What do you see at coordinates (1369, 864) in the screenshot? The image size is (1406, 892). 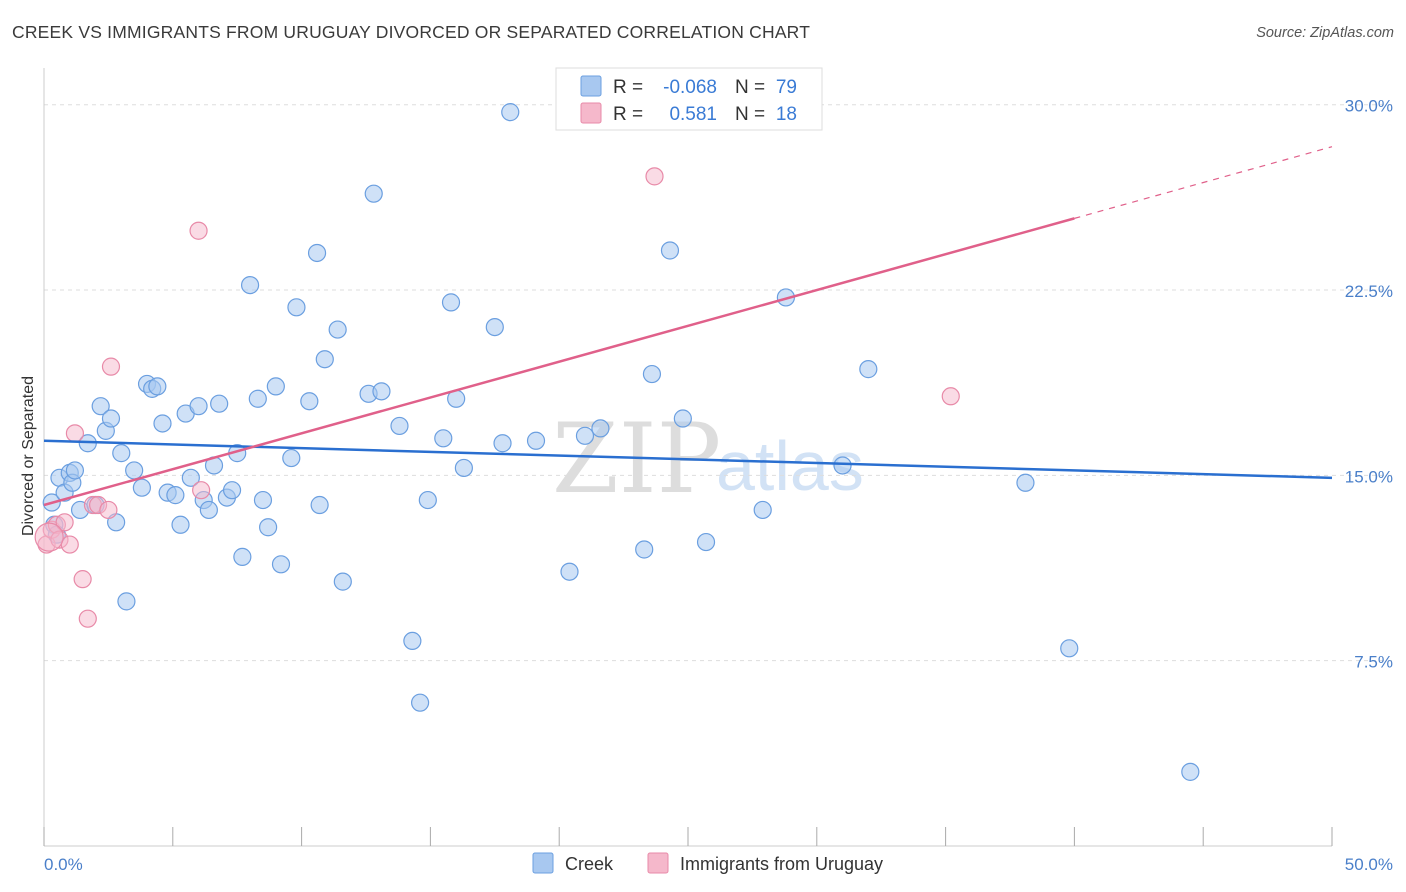 I see `x-tick-label-max: 50.0%` at bounding box center [1369, 864].